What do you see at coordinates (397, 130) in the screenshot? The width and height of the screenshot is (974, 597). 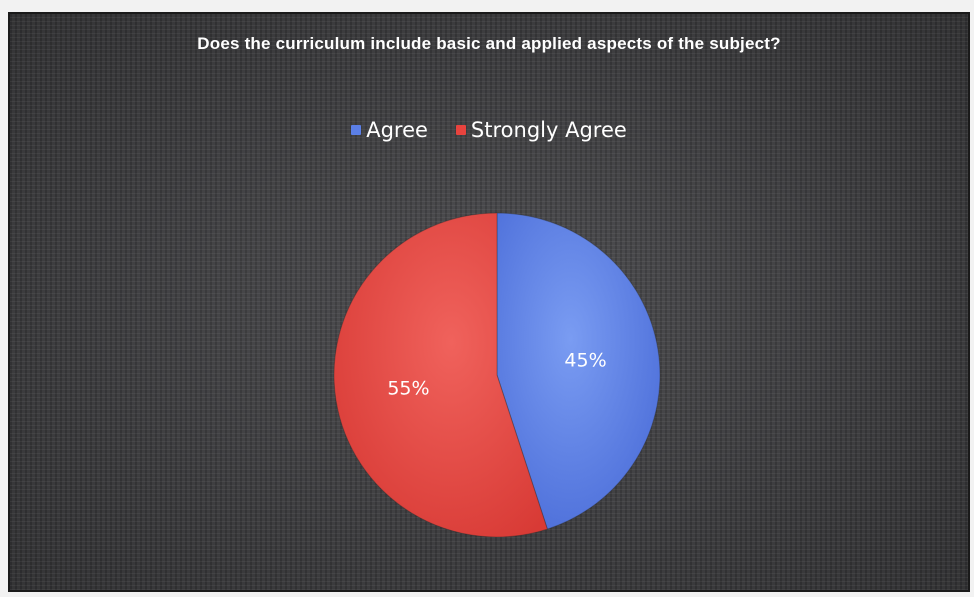 I see `legend-label-agree: Agree` at bounding box center [397, 130].